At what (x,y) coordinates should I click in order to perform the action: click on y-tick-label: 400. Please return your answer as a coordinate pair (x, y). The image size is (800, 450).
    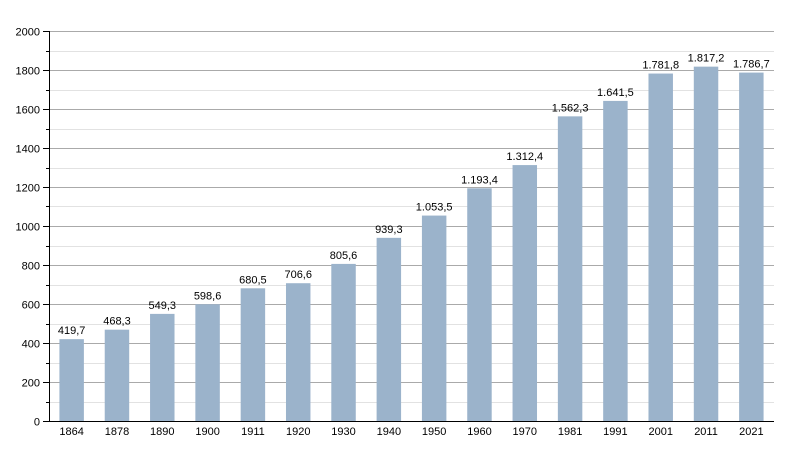
    Looking at the image, I should click on (31, 345).